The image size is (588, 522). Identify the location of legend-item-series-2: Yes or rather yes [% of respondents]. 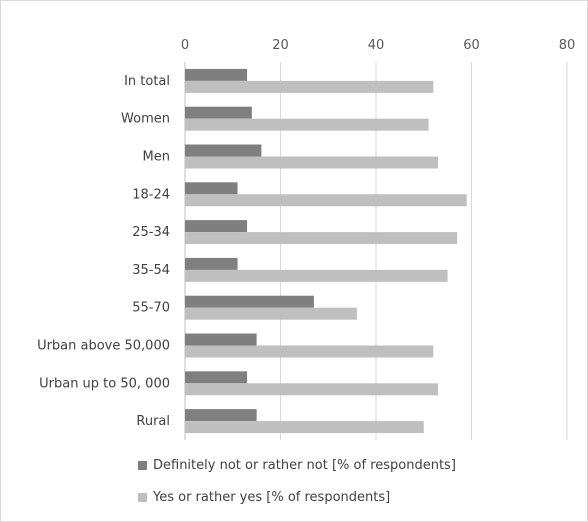
(297, 497).